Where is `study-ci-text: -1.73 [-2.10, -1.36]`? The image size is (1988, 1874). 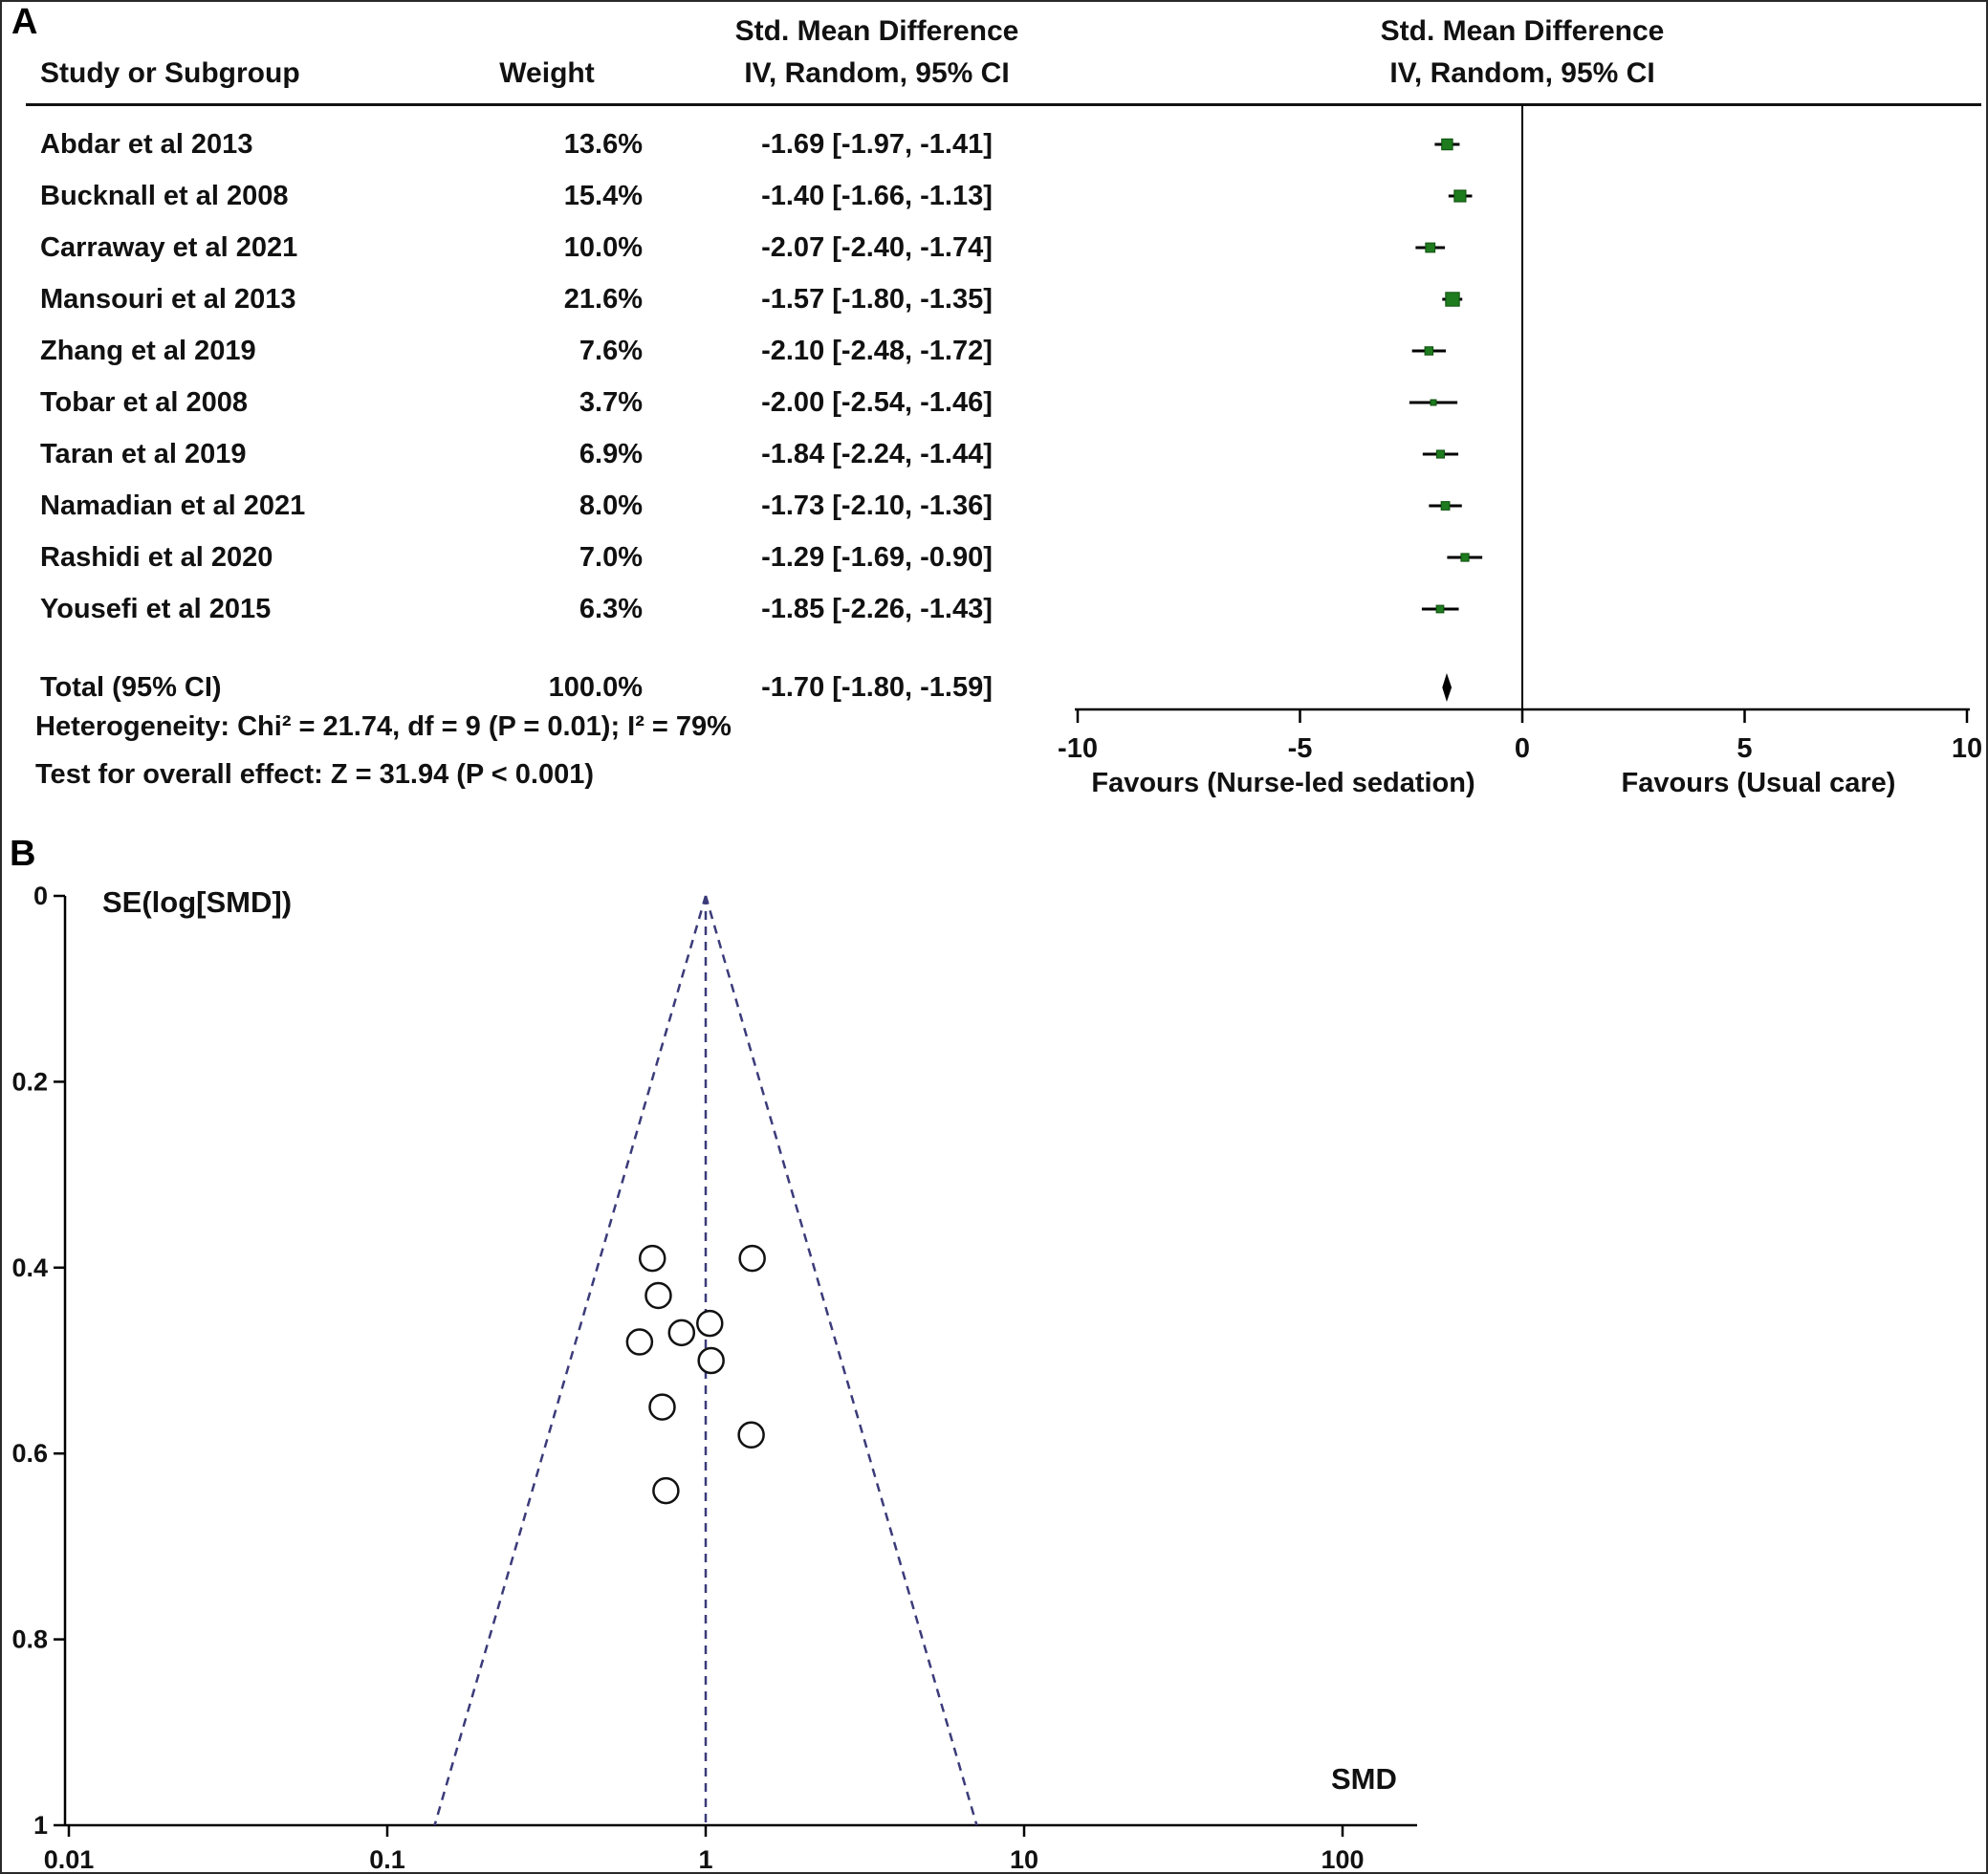 study-ci-text: -1.73 [-2.10, -1.36] is located at coordinates (877, 505).